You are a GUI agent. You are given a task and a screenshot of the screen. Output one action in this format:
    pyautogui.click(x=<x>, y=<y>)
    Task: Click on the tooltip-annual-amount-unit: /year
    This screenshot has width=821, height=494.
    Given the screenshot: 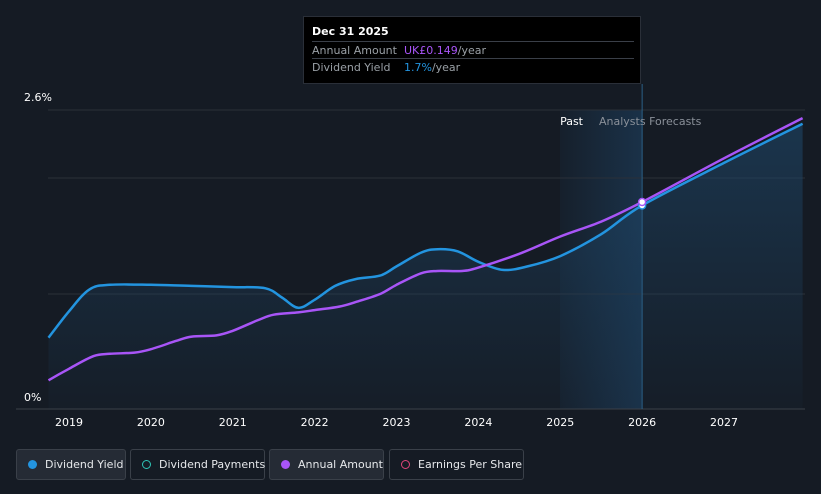 What is the action you would take?
    pyautogui.click(x=472, y=50)
    